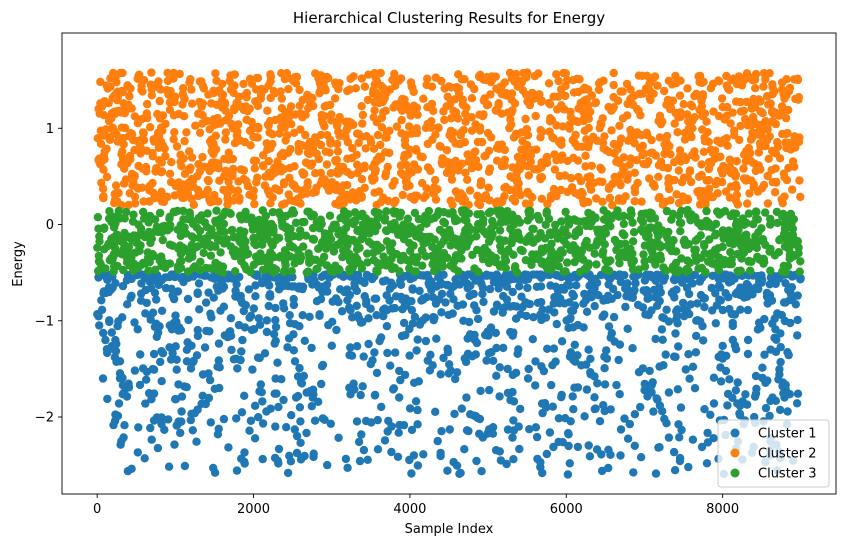 This screenshot has height=547, width=844. I want to click on y-axis: −2−101, so click(48, 274).